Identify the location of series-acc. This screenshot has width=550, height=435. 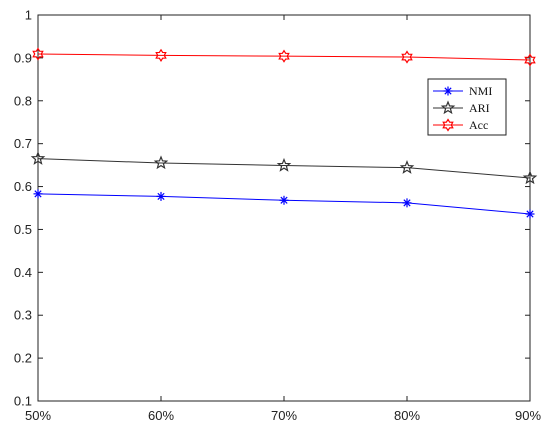
(284, 57).